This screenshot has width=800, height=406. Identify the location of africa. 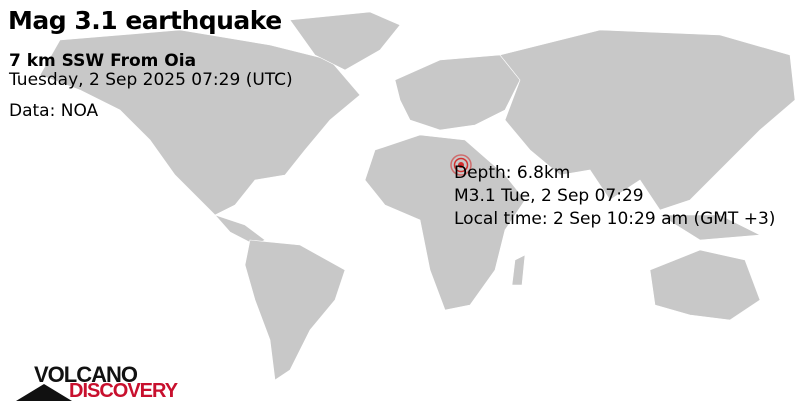
(445, 222).